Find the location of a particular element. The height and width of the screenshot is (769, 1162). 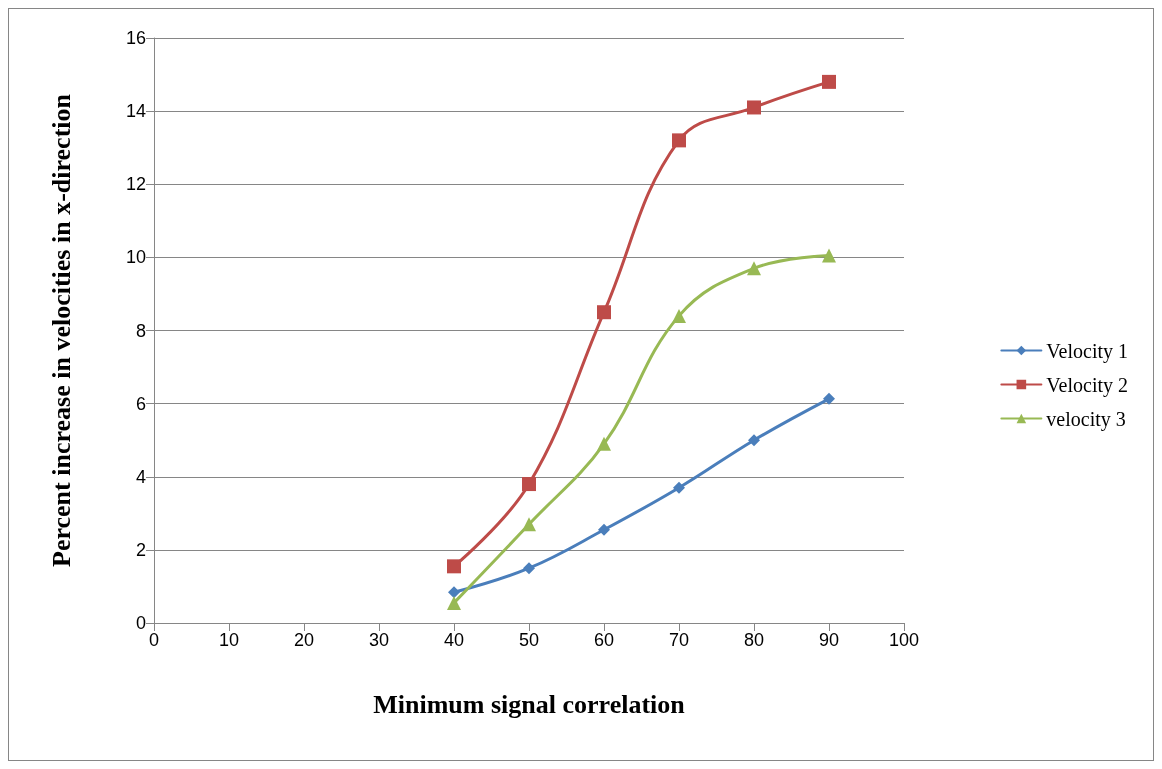

x-tick-label: 10 is located at coordinates (229, 640).